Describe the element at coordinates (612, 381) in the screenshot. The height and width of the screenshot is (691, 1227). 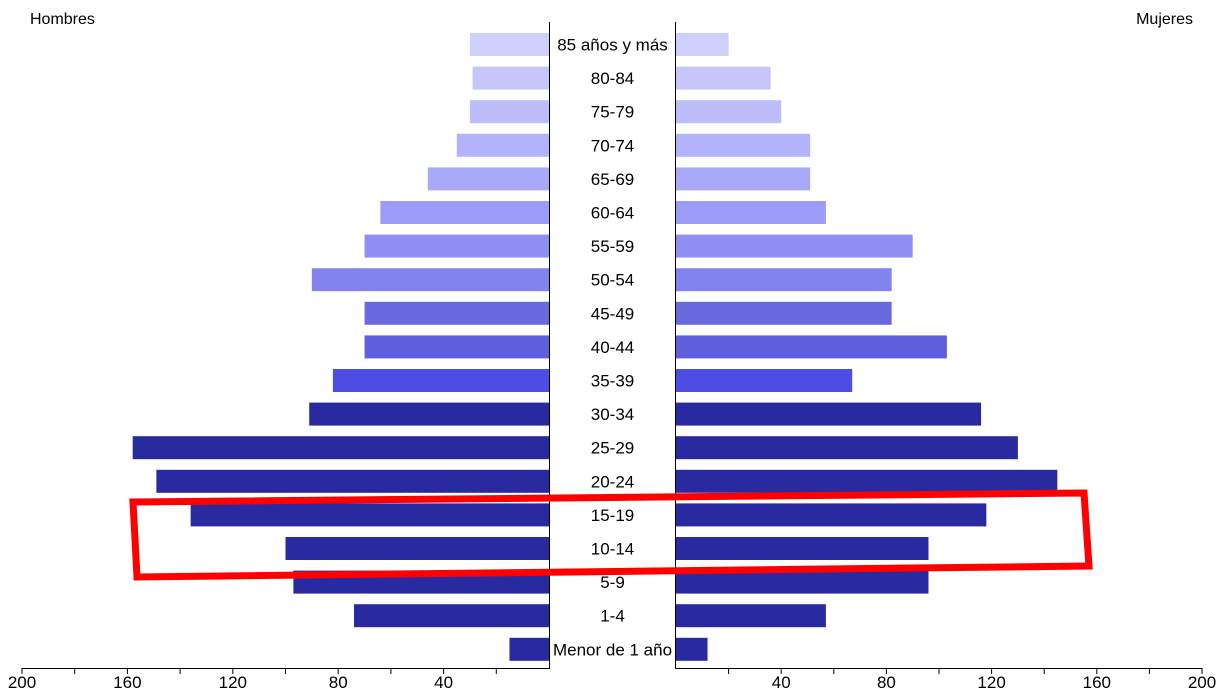
I see `age-label-10: 35-39` at that location.